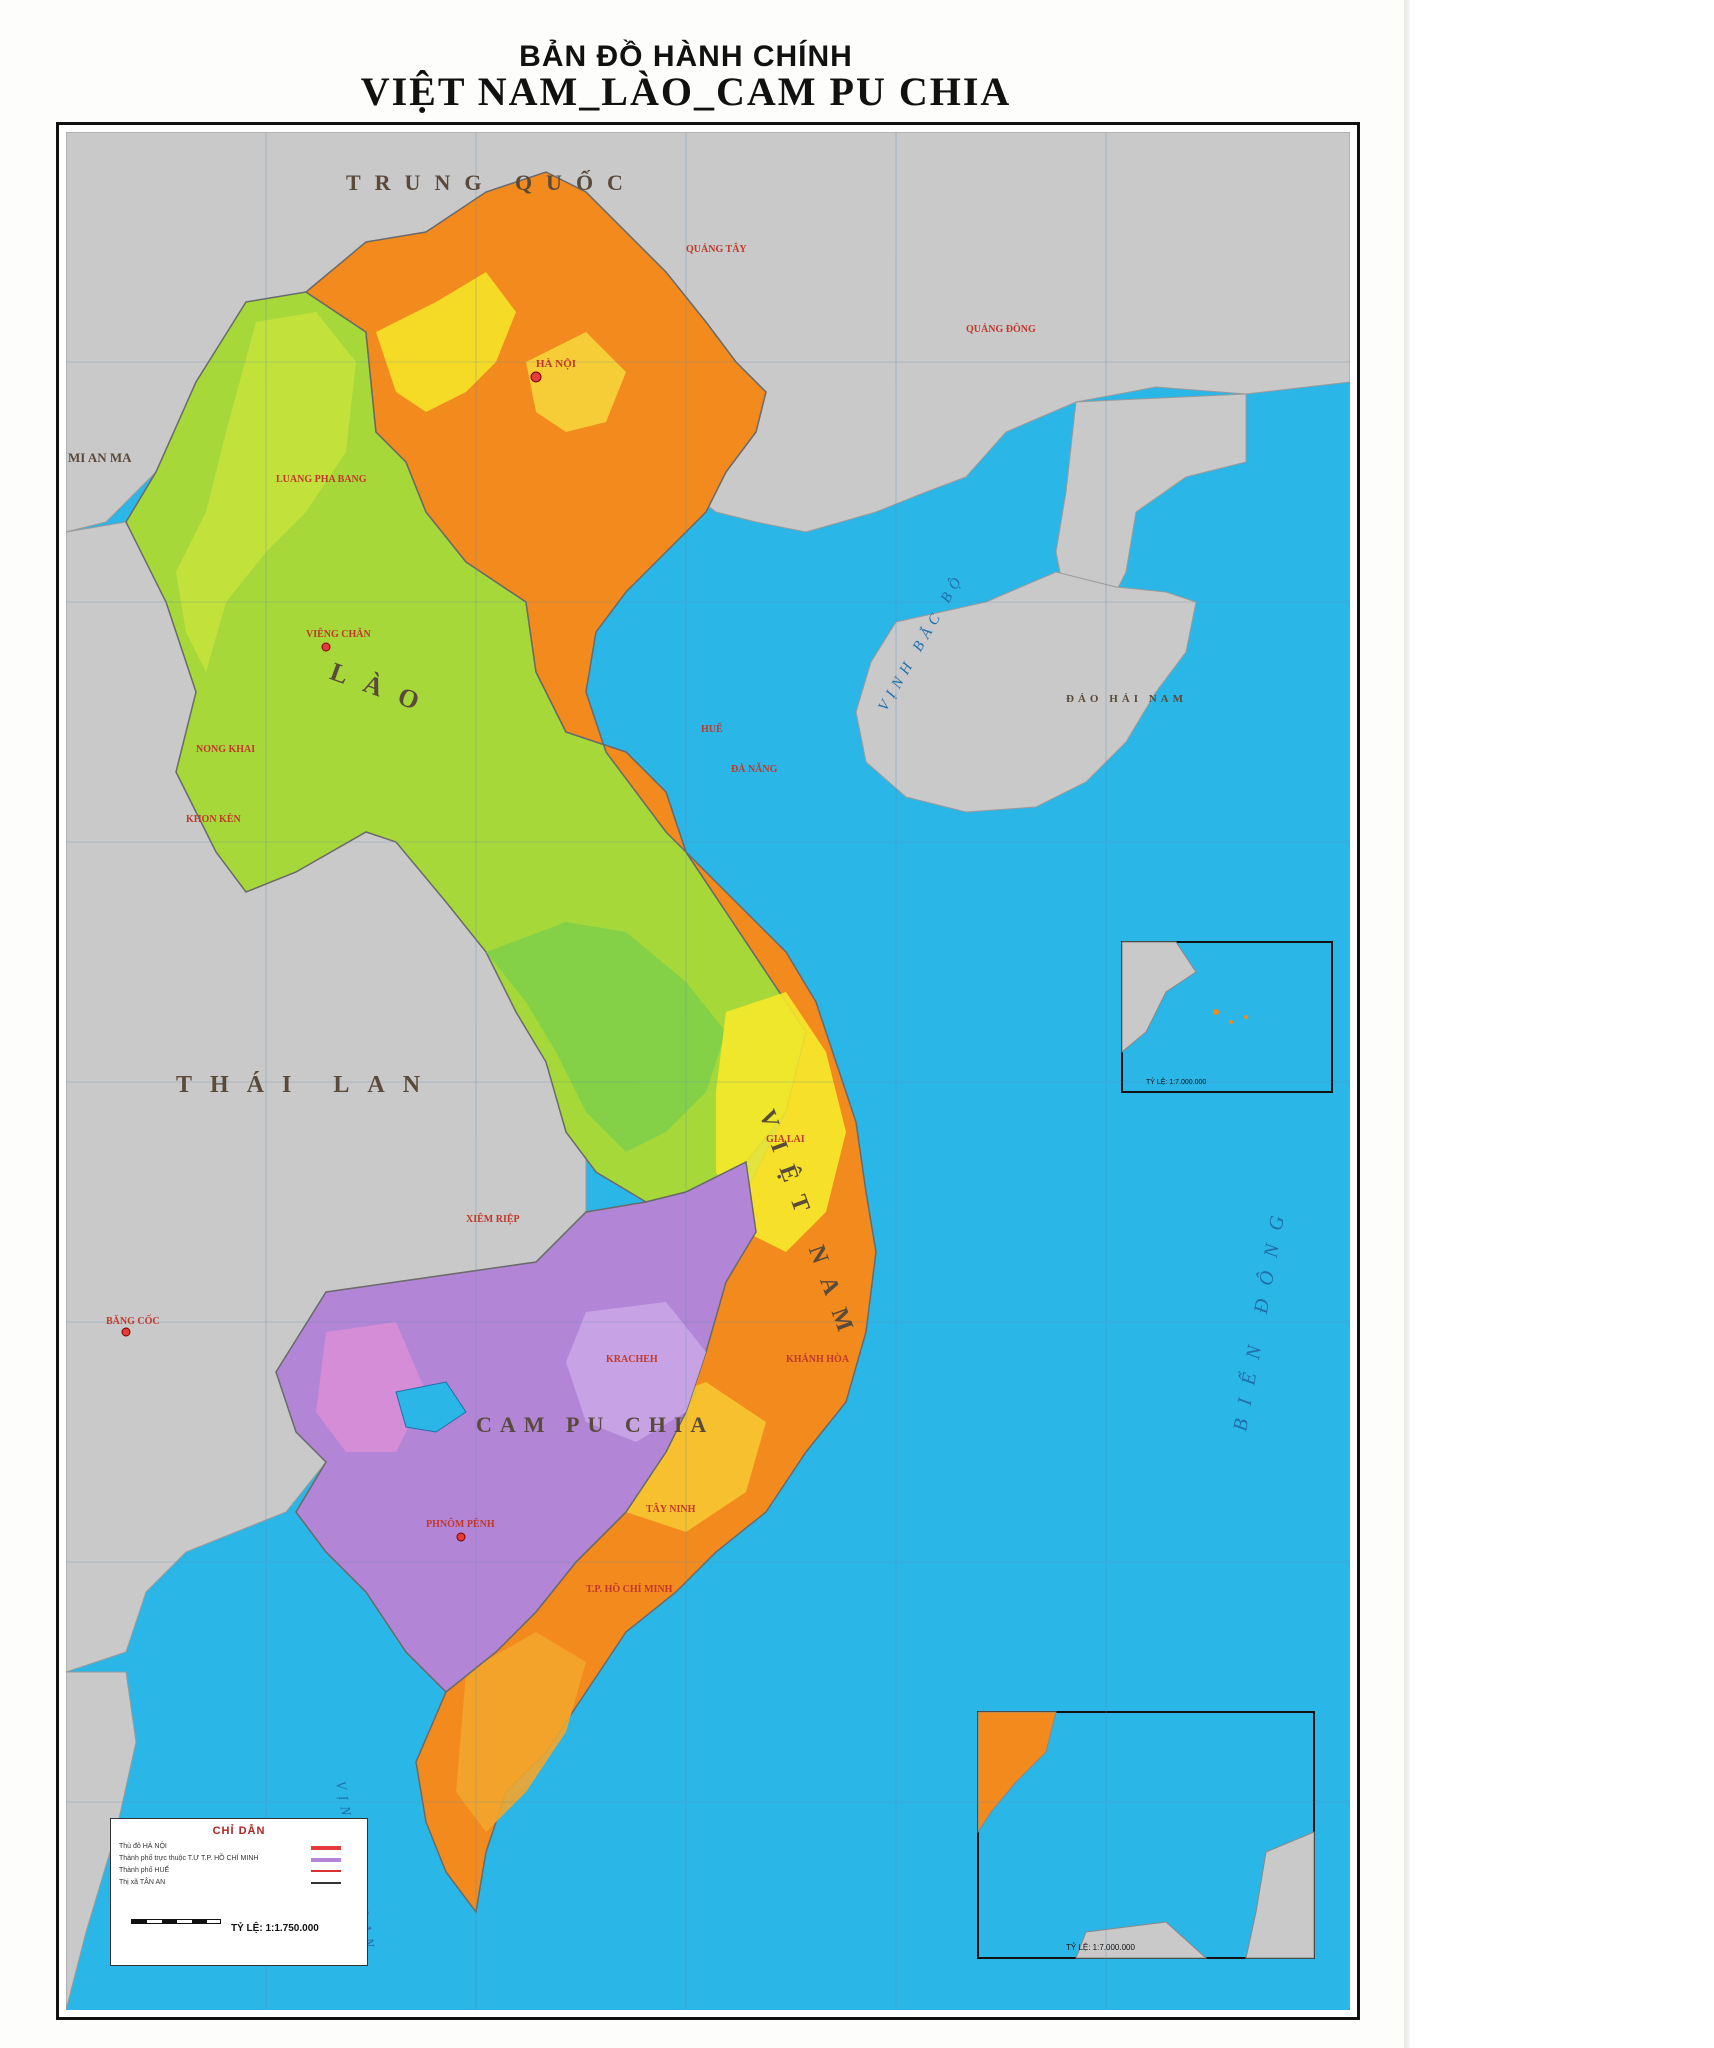 Image resolution: width=1714 pixels, height=2048 pixels. I want to click on inset-truong-sa, so click(1146, 1835).